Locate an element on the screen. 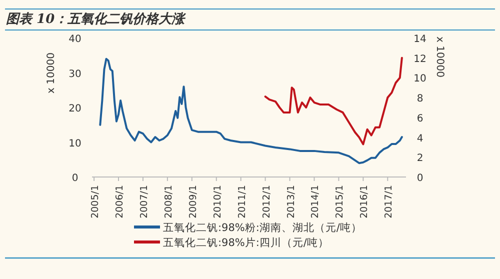 Image resolution: width=500 pixels, height=279 pixels. legend-label: 五氧化二钒:98%粉:湖南、湖北（元/吨） is located at coordinates (262, 227).